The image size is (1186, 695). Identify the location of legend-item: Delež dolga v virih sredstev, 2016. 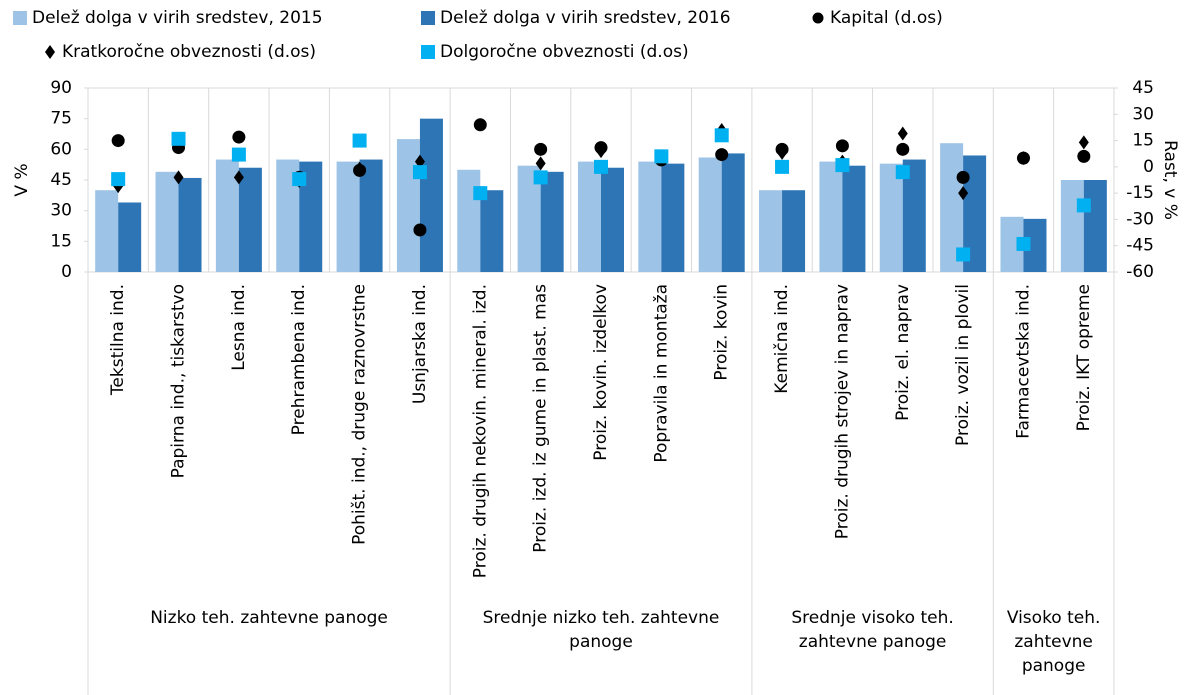
(575, 18).